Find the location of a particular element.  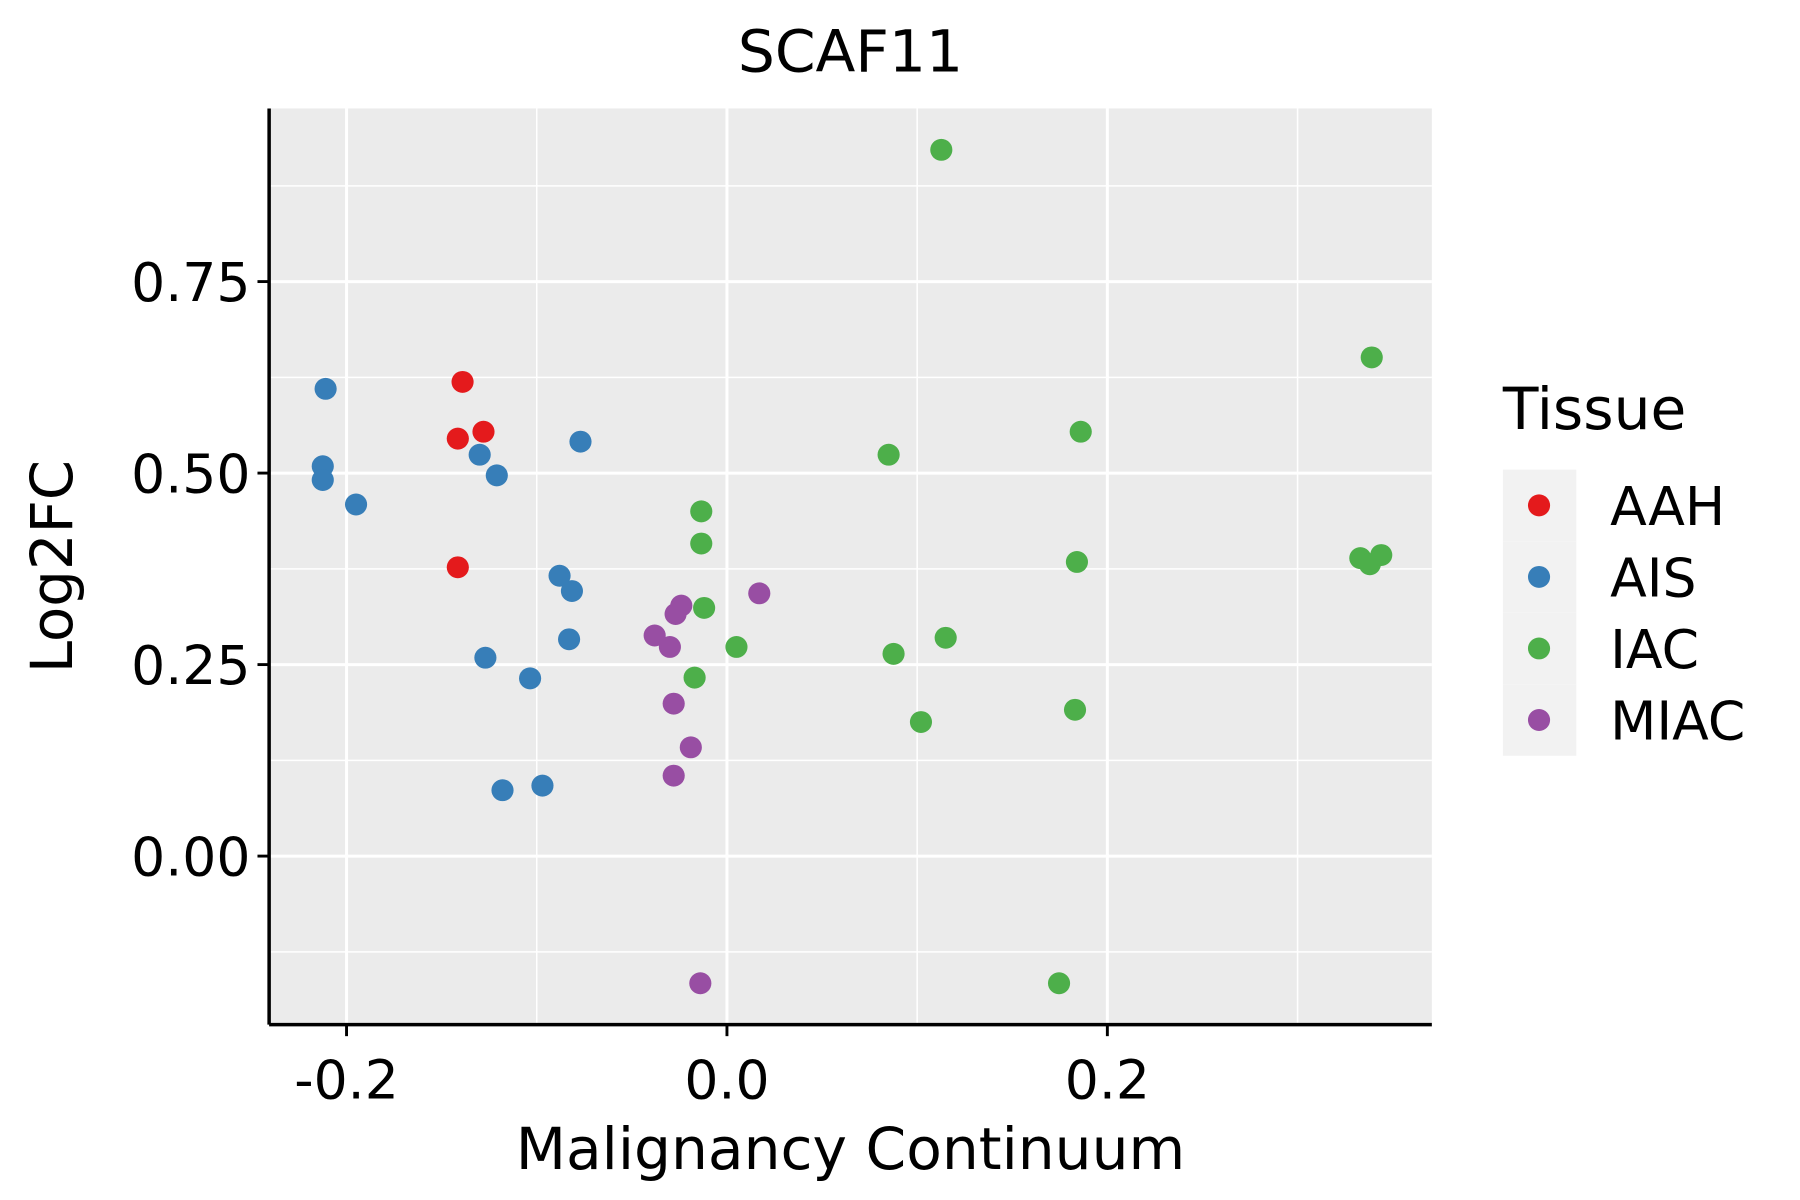

legend: Tissue AAH AIS IAC MIAC is located at coordinates (1623, 565).